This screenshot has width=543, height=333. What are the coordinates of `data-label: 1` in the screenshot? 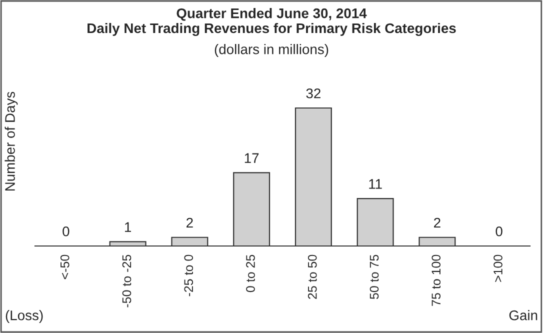 It's located at (128, 227).